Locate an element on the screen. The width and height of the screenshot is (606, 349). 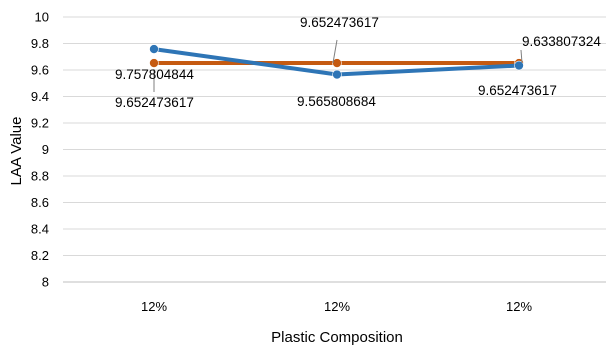
label-leaders is located at coordinates (338, 65).